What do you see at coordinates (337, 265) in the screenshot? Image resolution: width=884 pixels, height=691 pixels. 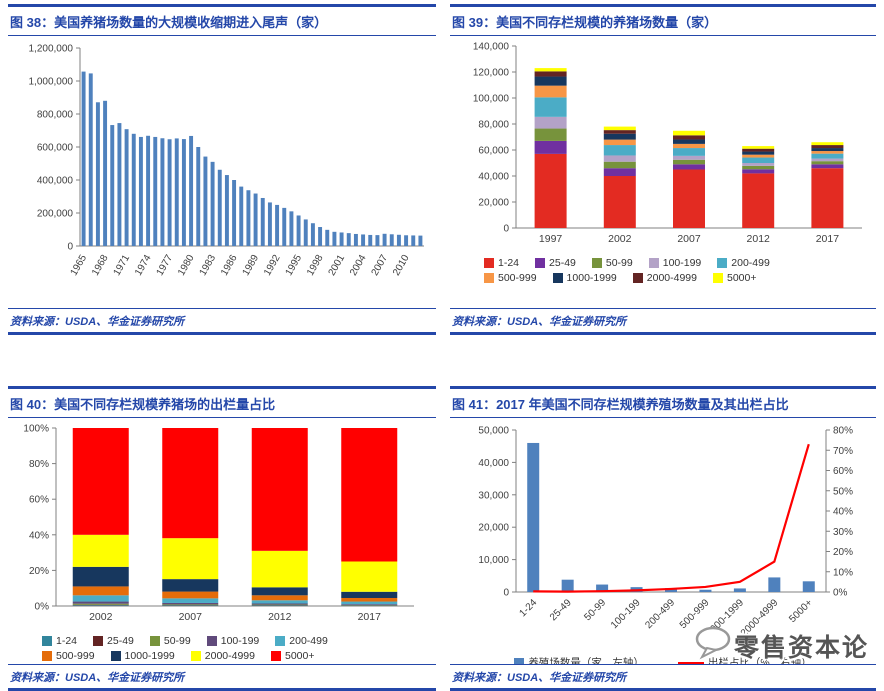 I see `svg-text: 2001` at bounding box center [337, 265].